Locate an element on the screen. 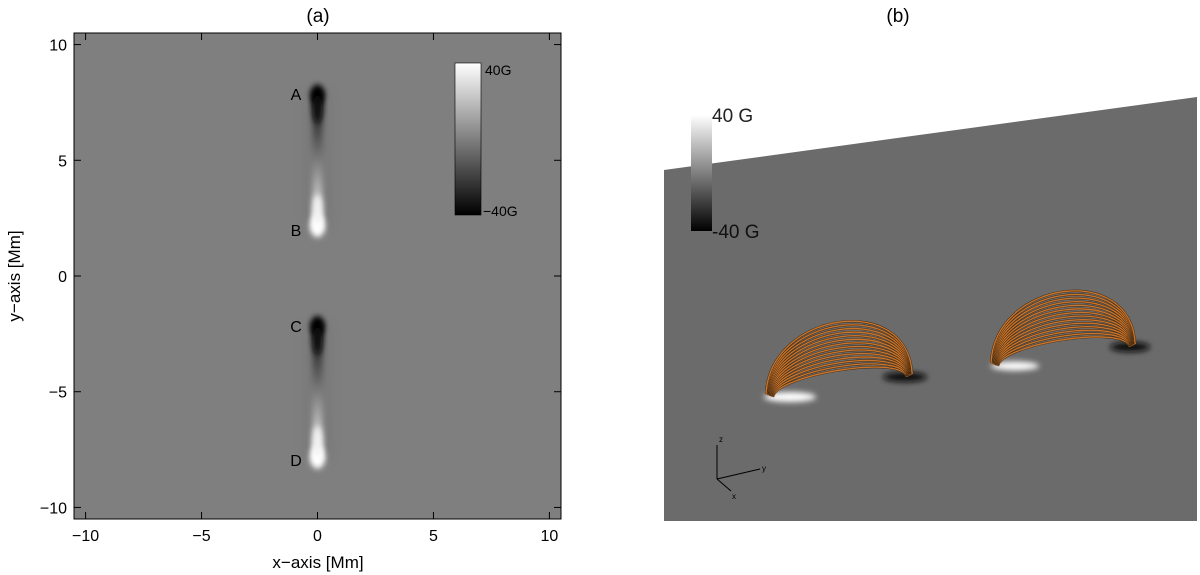 The width and height of the screenshot is (1200, 575). x-tick-label: 5 is located at coordinates (433, 536).